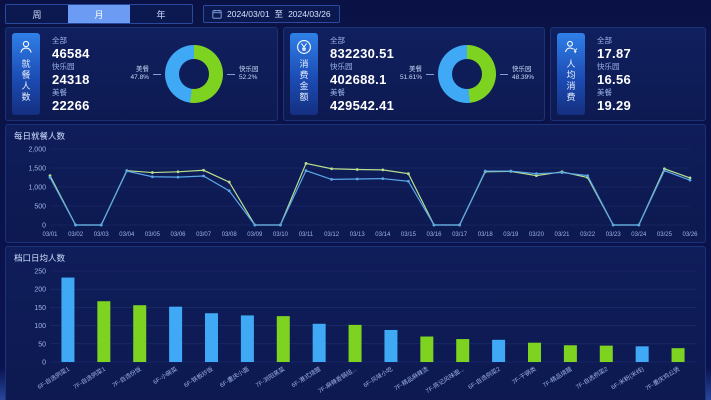 The height and width of the screenshot is (400, 711). I want to click on kpi-card-diners: 就餐人数 全部 46584 快乐园 24318 美餐 22266 美餐, so click(141, 74).